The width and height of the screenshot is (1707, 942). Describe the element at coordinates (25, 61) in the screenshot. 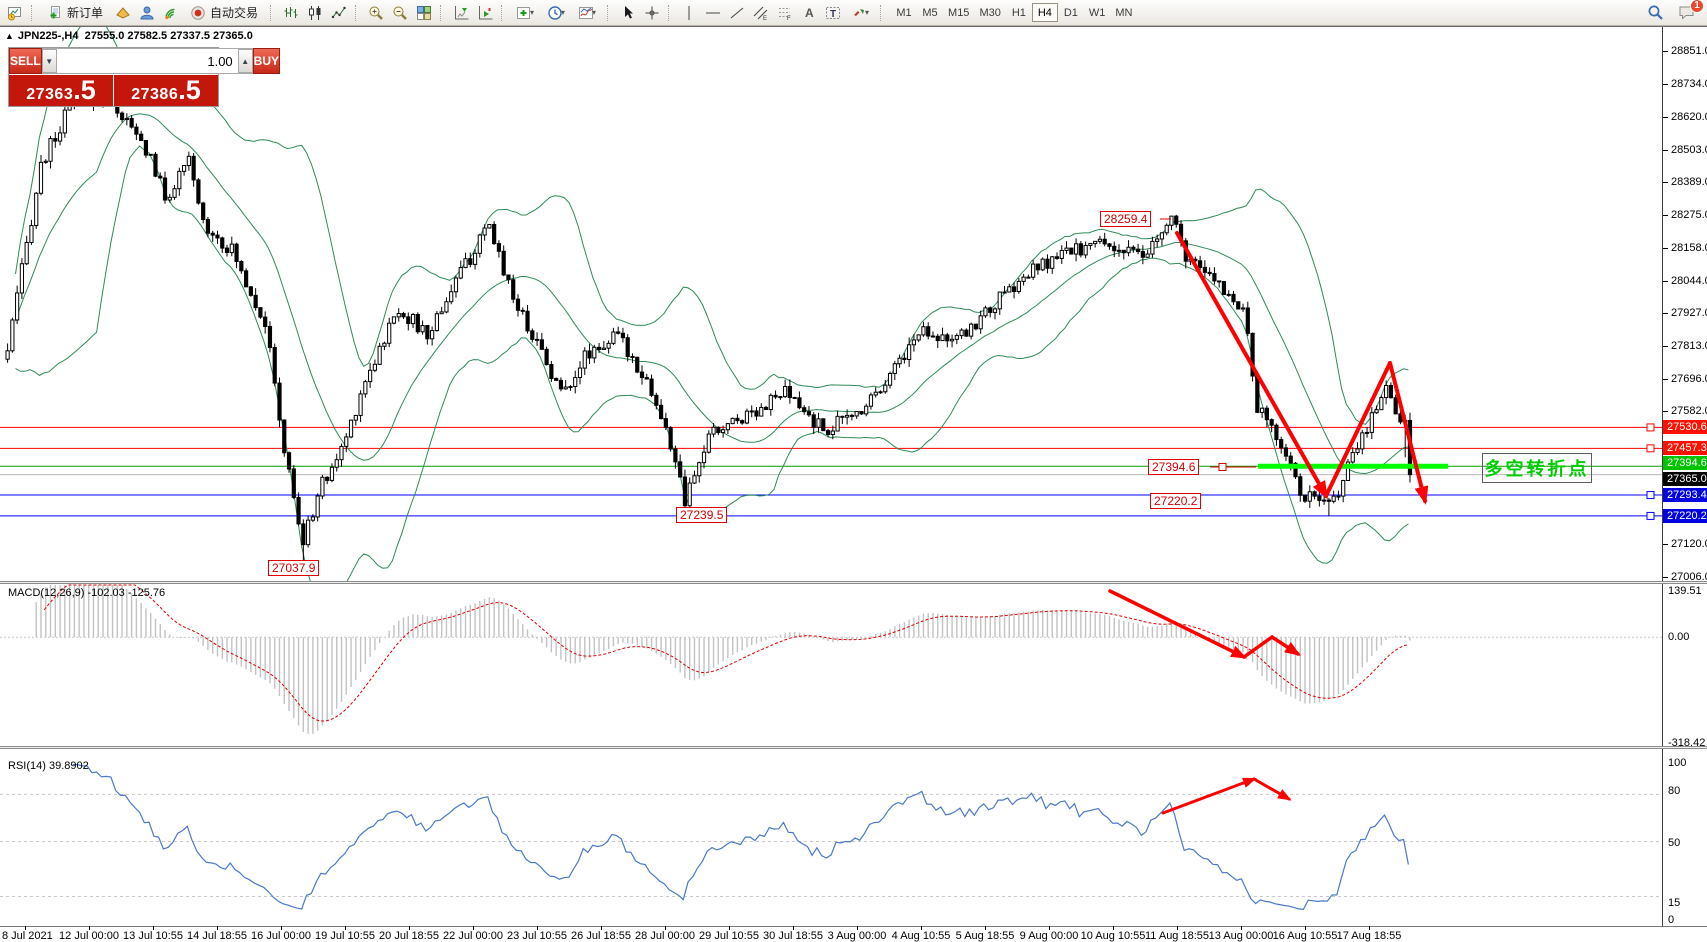

I see `sell-button: SELL` at that location.